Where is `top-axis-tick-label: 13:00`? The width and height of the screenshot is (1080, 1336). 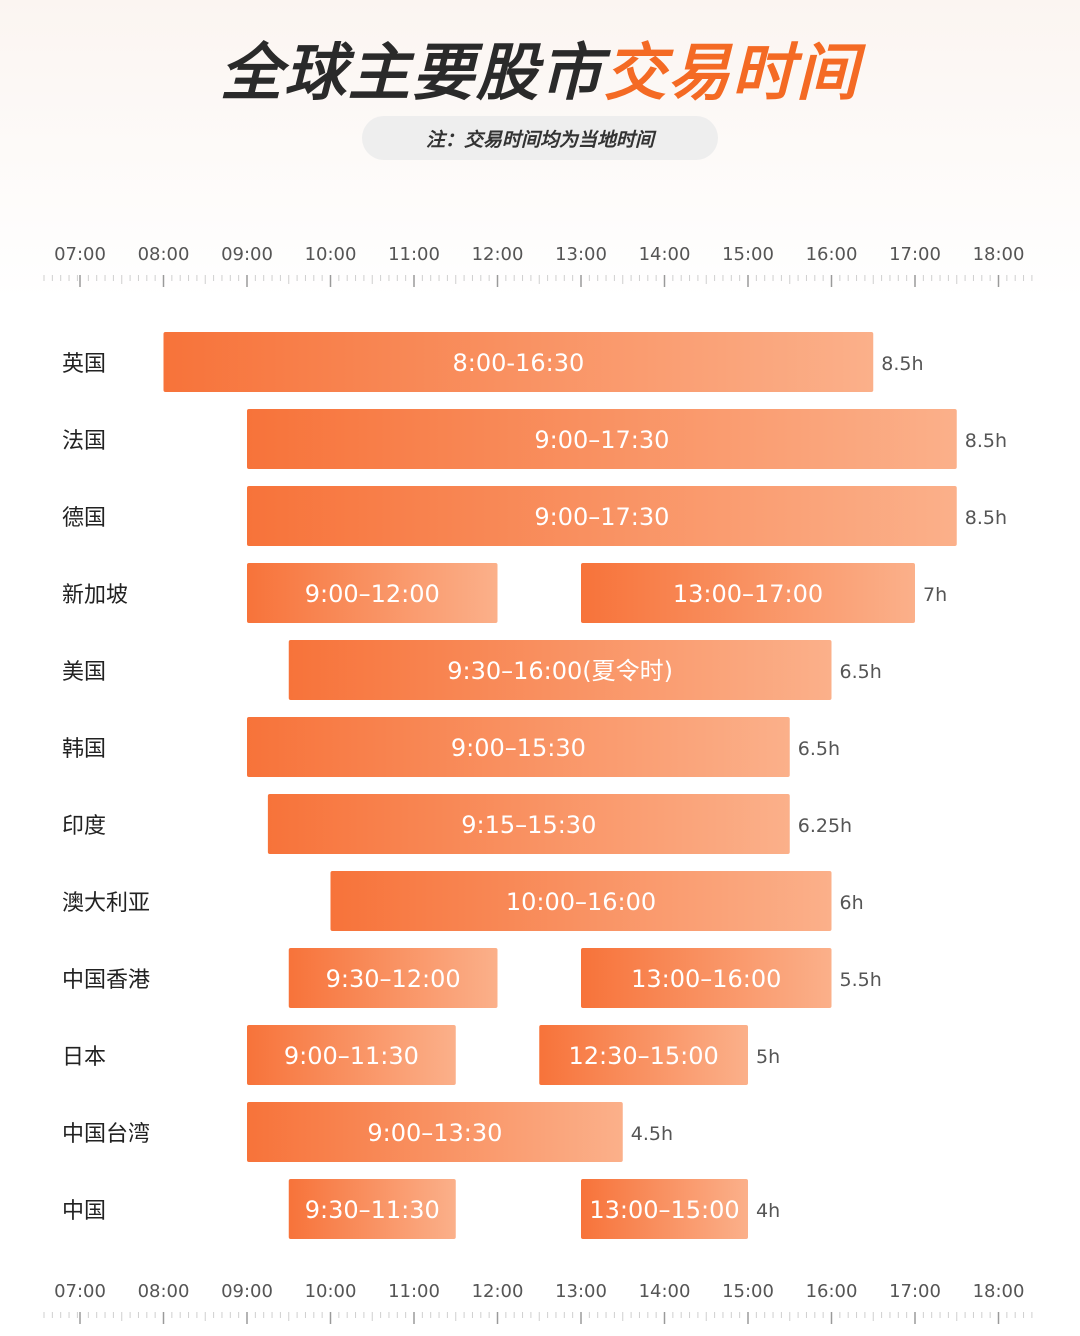
top-axis-tick-label: 13:00 is located at coordinates (581, 254).